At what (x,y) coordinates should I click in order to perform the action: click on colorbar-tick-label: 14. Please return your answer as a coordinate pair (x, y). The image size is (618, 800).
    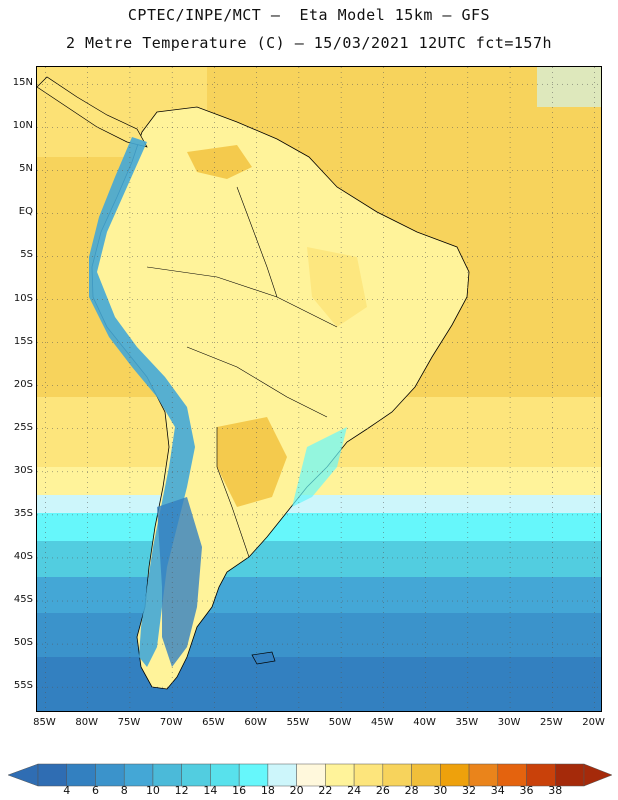
    Looking at the image, I should click on (210, 790).